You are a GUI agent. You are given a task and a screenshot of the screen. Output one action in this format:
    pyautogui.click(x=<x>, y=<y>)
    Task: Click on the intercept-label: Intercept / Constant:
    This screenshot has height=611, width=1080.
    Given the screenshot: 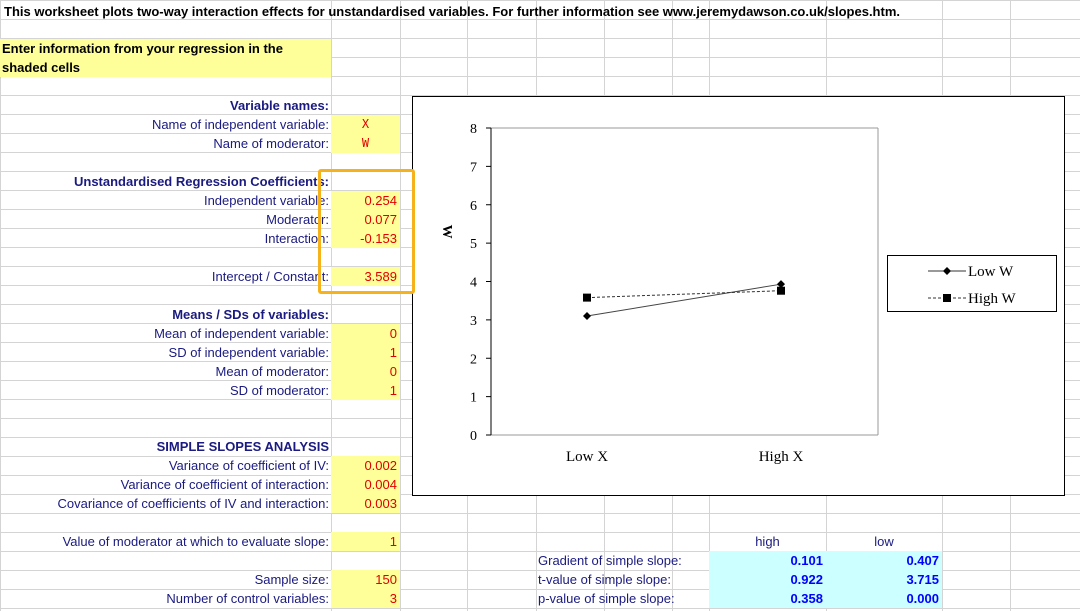 What is the action you would take?
    pyautogui.click(x=270, y=276)
    